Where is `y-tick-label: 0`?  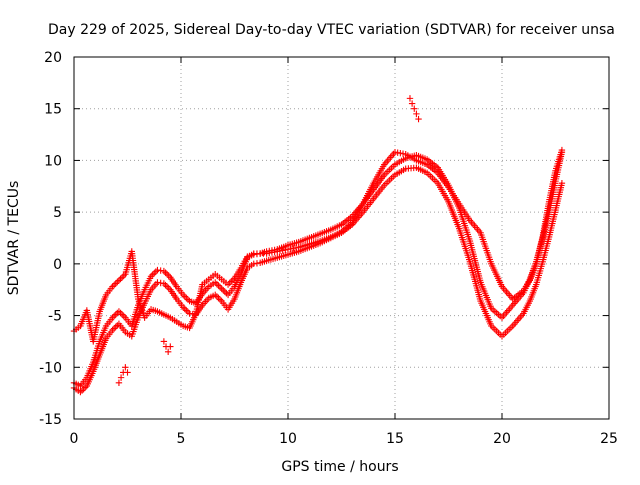
y-tick-label: 0 is located at coordinates (57, 265).